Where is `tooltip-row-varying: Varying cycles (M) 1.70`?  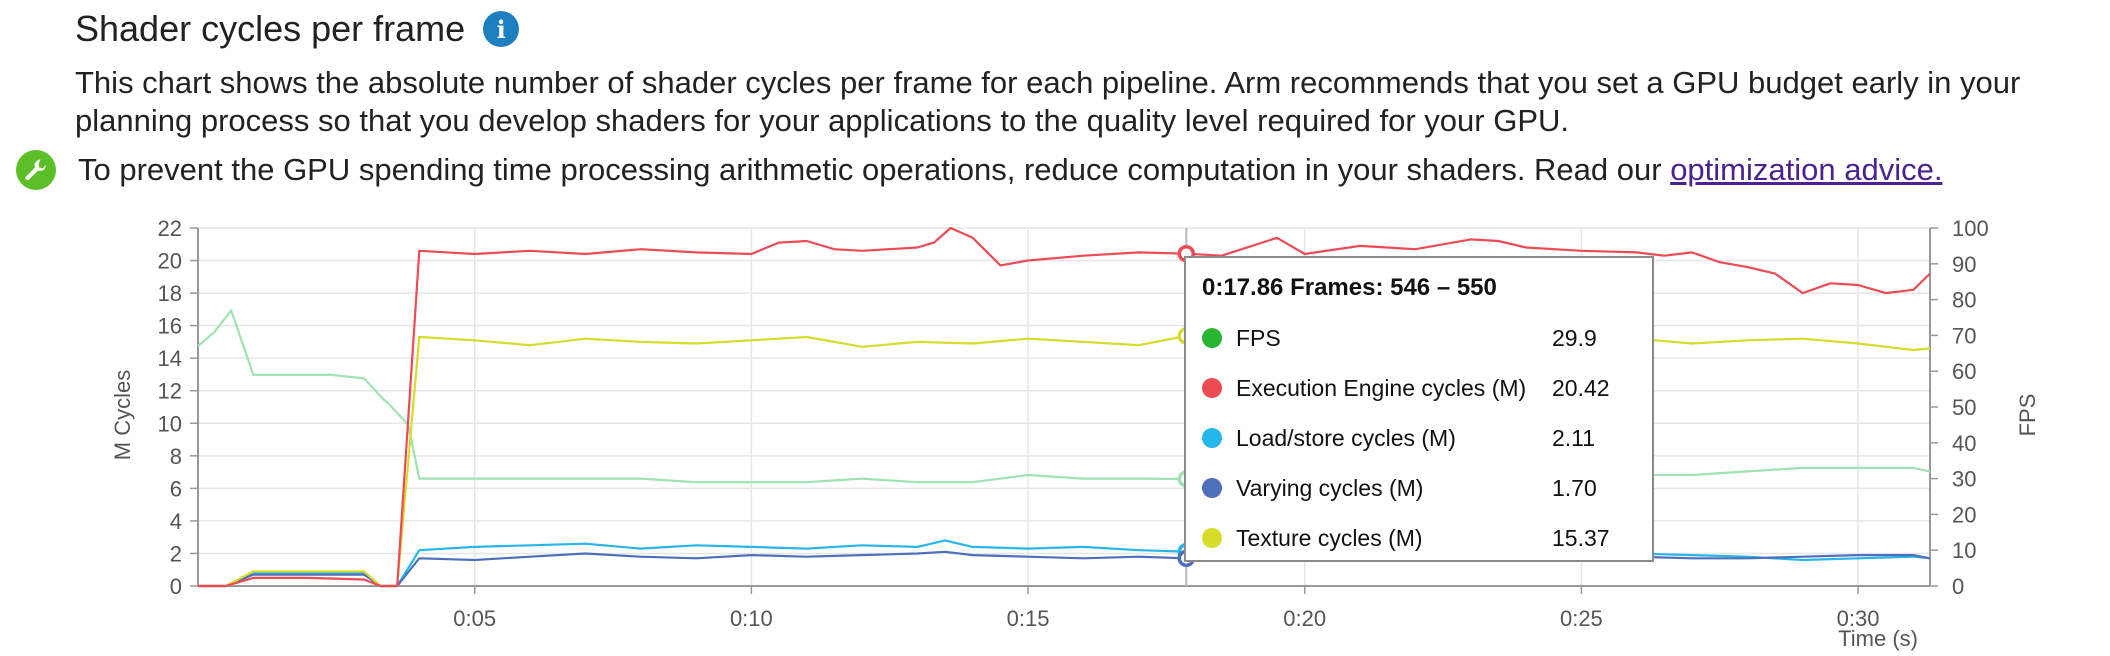
tooltip-row-varying: Varying cycles (M) 1.70 is located at coordinates (1422, 488).